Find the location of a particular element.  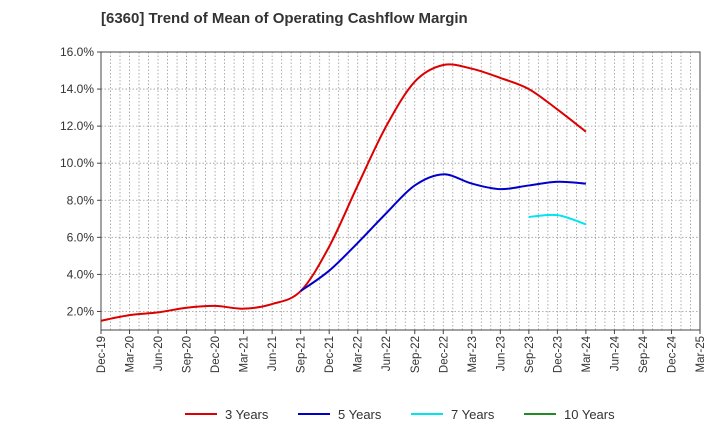

x-tick-label: Jun-23 is located at coordinates (501, 353).